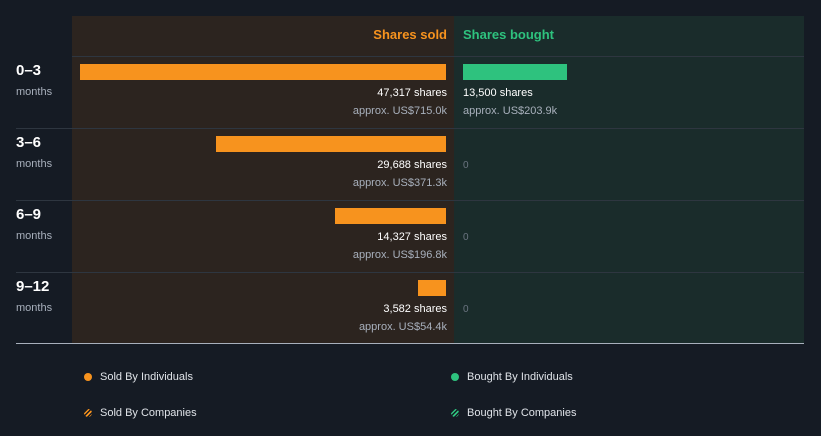  What do you see at coordinates (29, 142) in the screenshot?
I see `period-label: 3–6` at bounding box center [29, 142].